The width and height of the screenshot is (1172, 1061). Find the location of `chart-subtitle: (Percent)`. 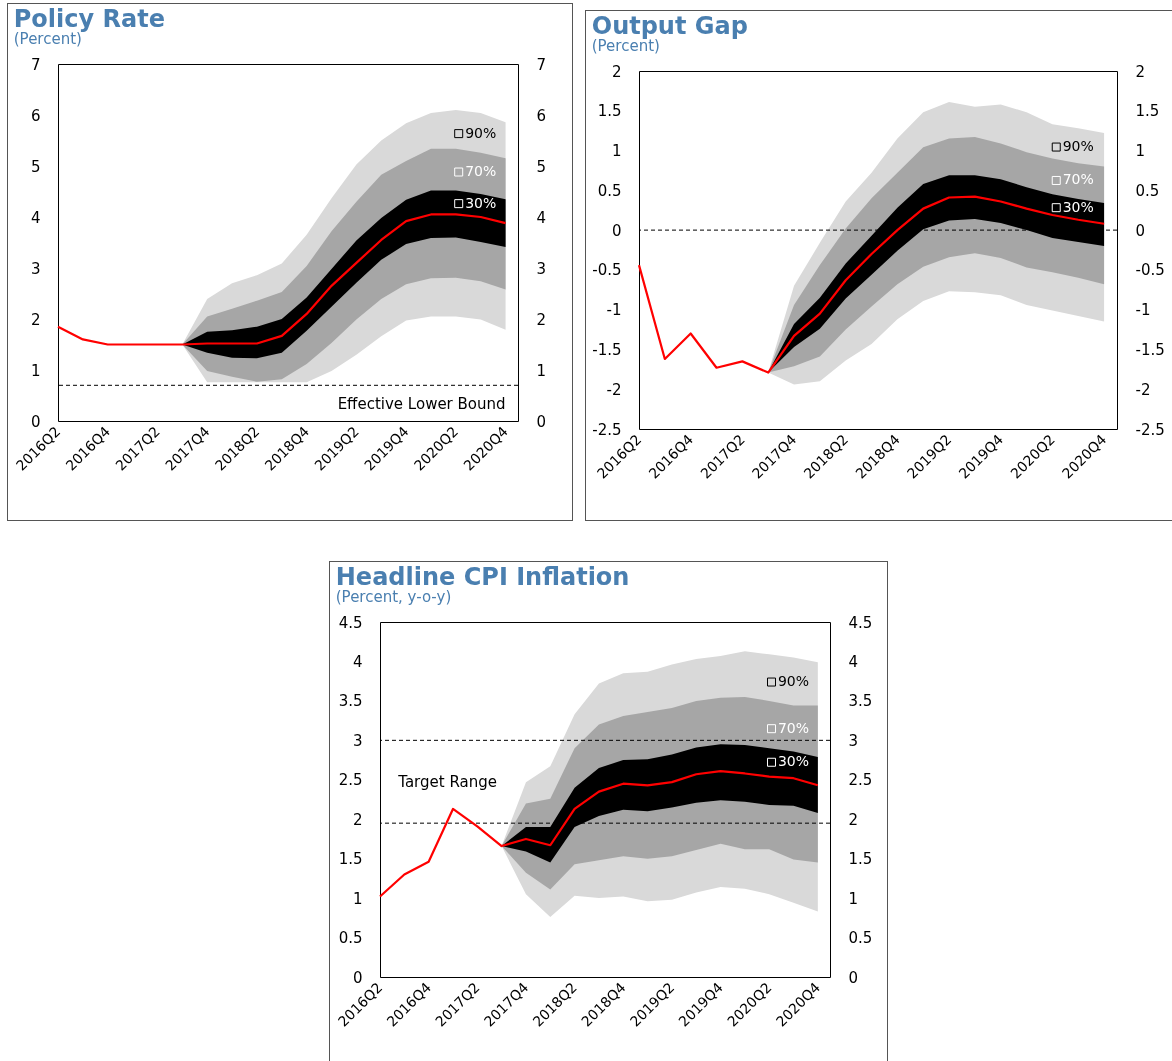

chart-subtitle: (Percent) is located at coordinates (47, 39).